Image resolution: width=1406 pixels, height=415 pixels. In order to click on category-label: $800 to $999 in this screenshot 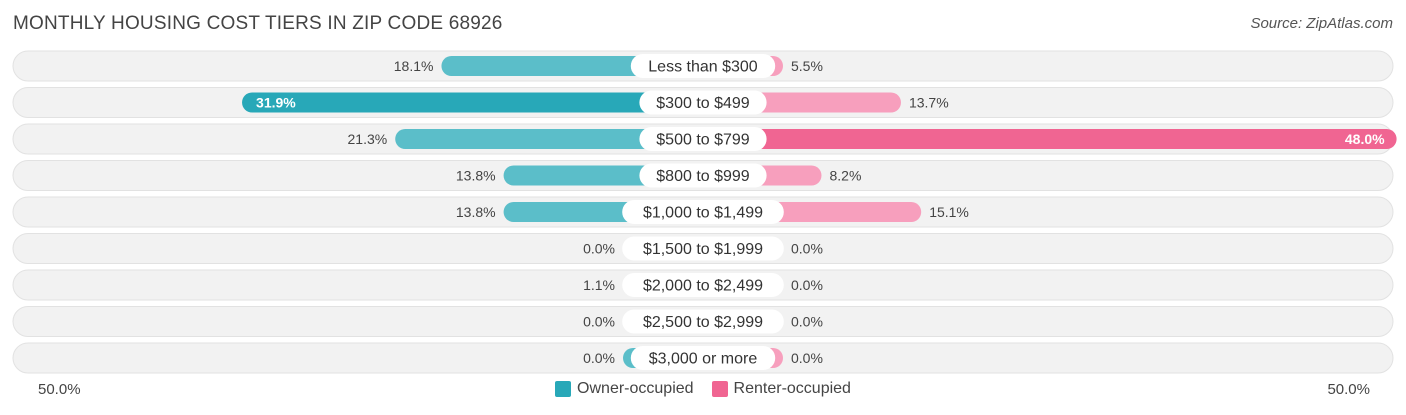, I will do `click(703, 176)`.